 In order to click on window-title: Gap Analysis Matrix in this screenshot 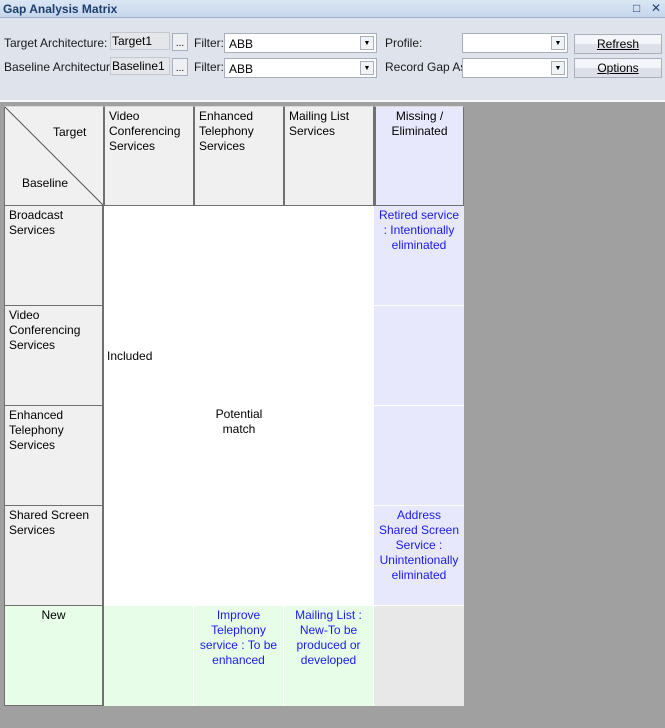, I will do `click(60, 9)`.